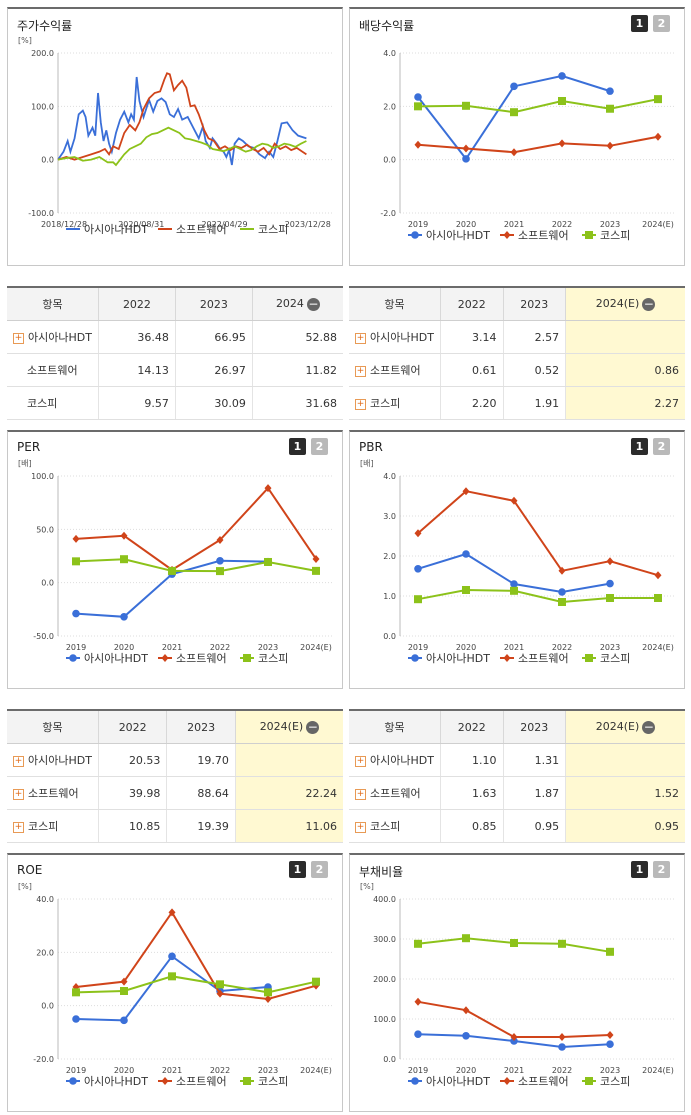 This screenshot has width=691, height=1115. What do you see at coordinates (201, 793) in the screenshot?
I see `table-cell: 88.64` at bounding box center [201, 793].